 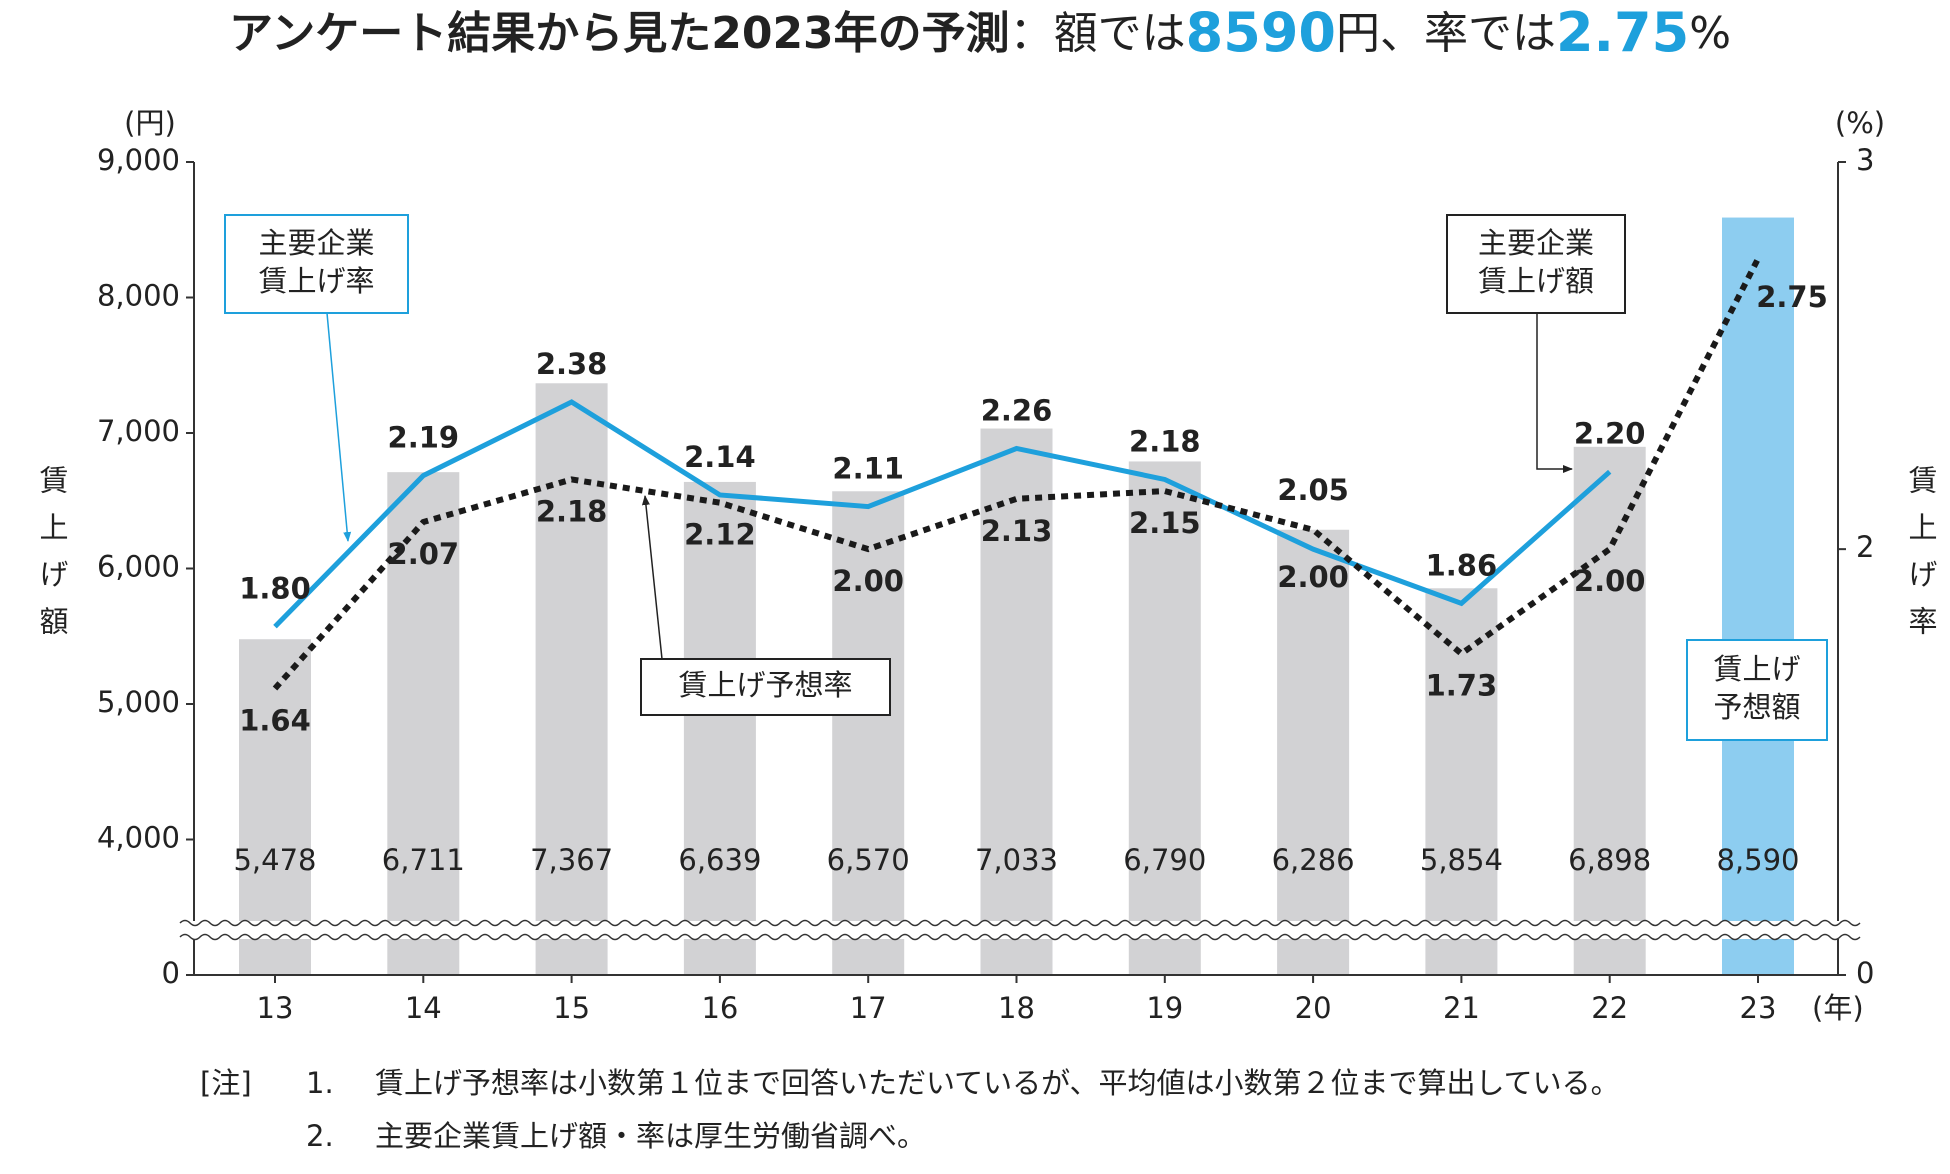 I want to click on bar-value-label: 6,711, so click(x=423, y=860).